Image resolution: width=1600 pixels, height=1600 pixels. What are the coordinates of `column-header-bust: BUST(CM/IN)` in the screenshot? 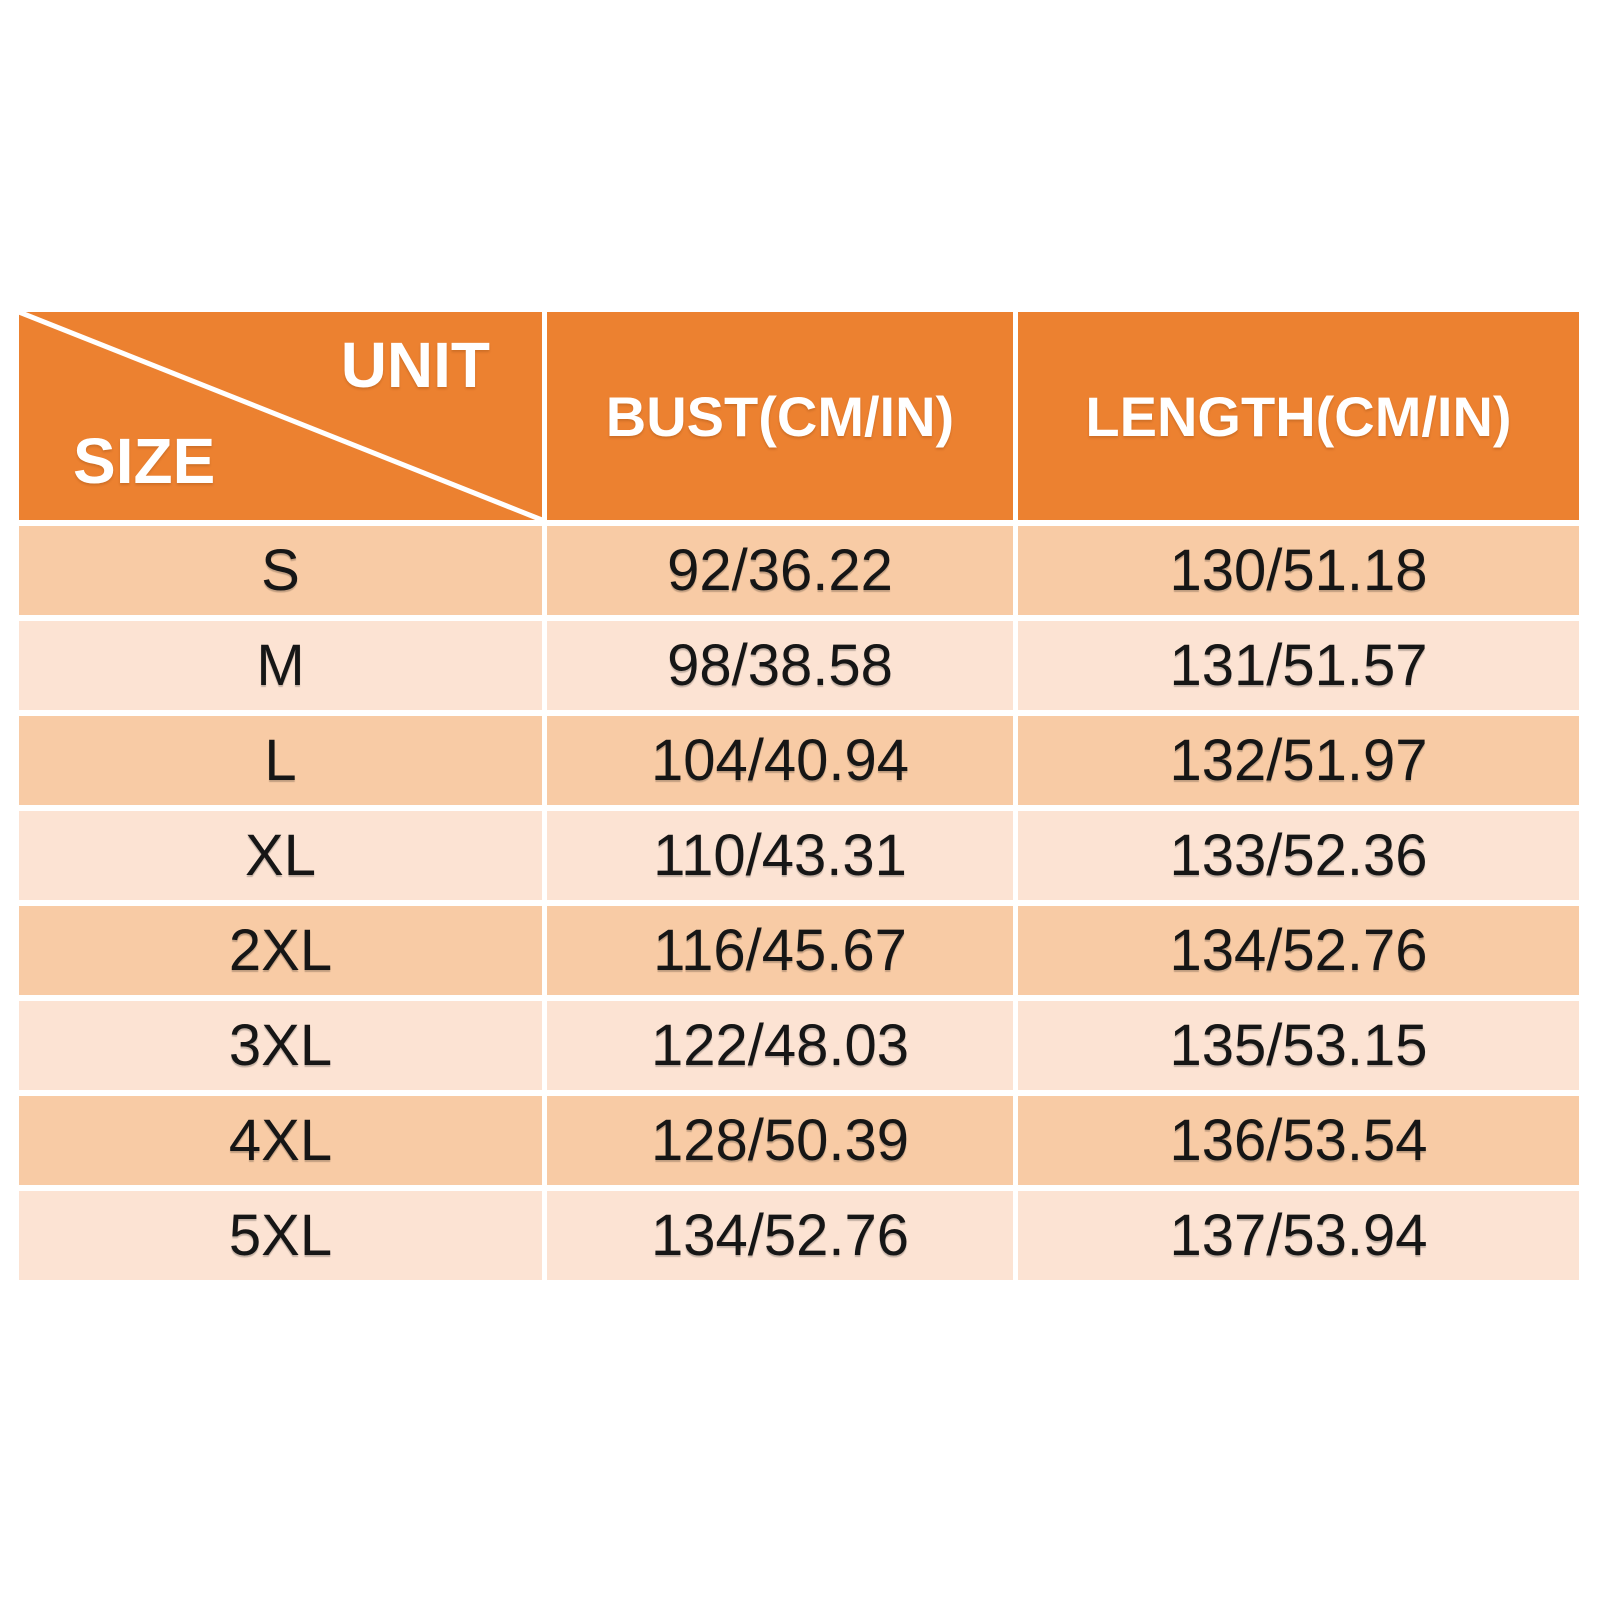 It's located at (780, 416).